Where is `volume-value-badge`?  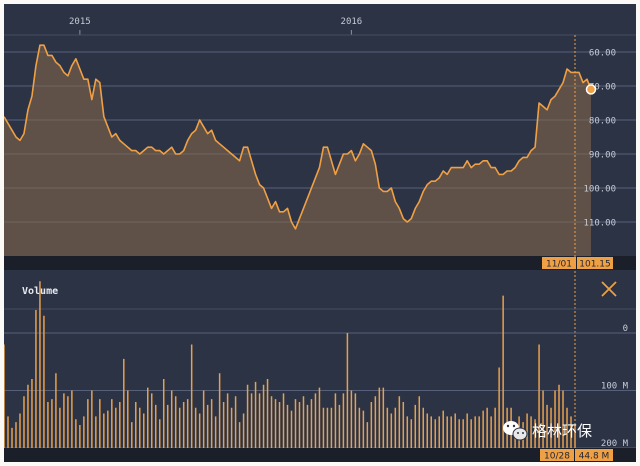
volume-value-badge is located at coordinates (594, 455).